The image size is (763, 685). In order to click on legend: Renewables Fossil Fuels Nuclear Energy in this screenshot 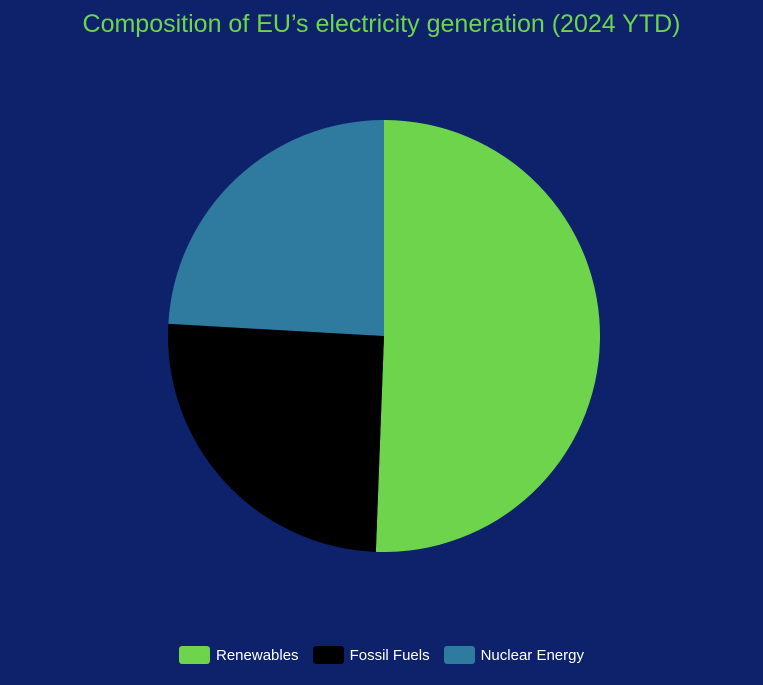, I will do `click(381, 655)`.